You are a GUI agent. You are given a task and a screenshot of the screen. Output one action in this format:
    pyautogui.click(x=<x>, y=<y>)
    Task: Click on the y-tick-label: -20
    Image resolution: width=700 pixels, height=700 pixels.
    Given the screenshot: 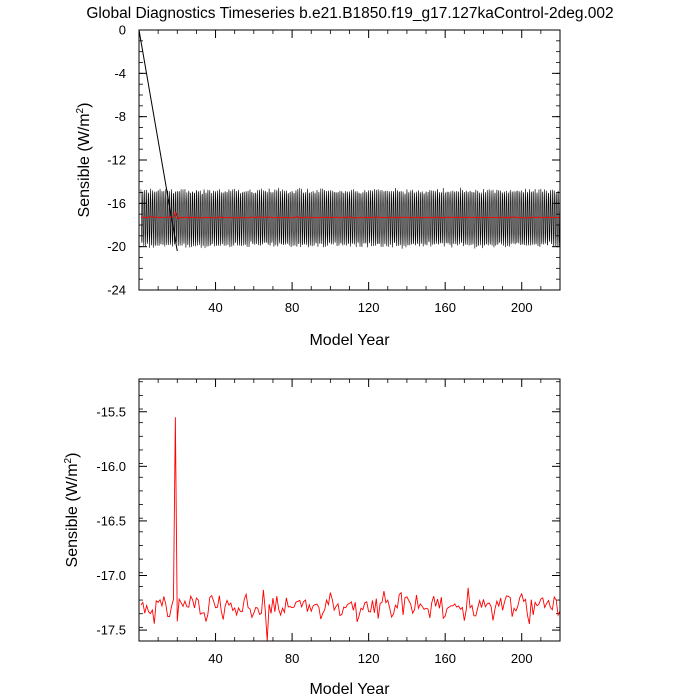 What is the action you would take?
    pyautogui.click(x=116, y=246)
    